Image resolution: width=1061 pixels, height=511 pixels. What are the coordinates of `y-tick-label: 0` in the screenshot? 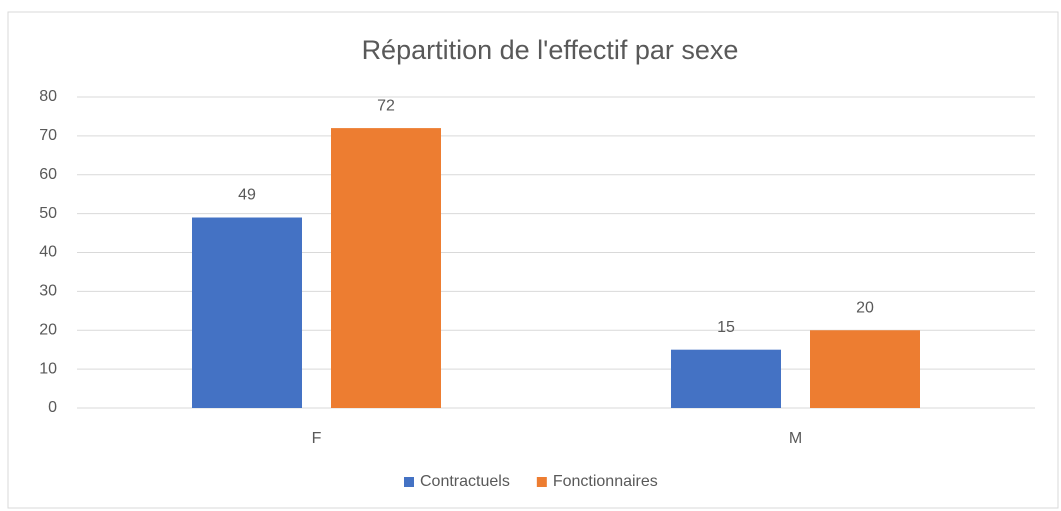 It's located at (52, 407).